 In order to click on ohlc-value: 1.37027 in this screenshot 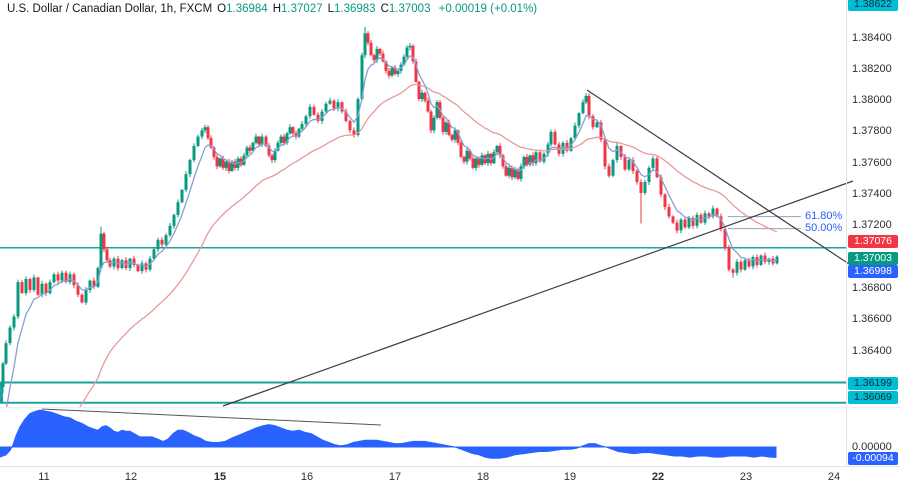, I will do `click(302, 9)`.